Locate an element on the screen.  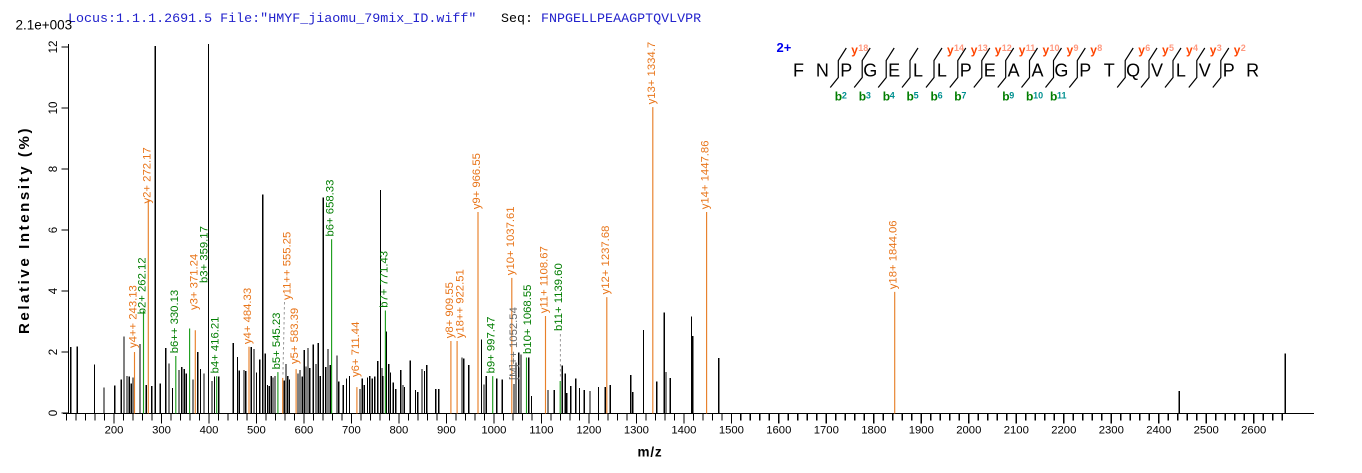
svg-text: 1400 is located at coordinates (683, 431).